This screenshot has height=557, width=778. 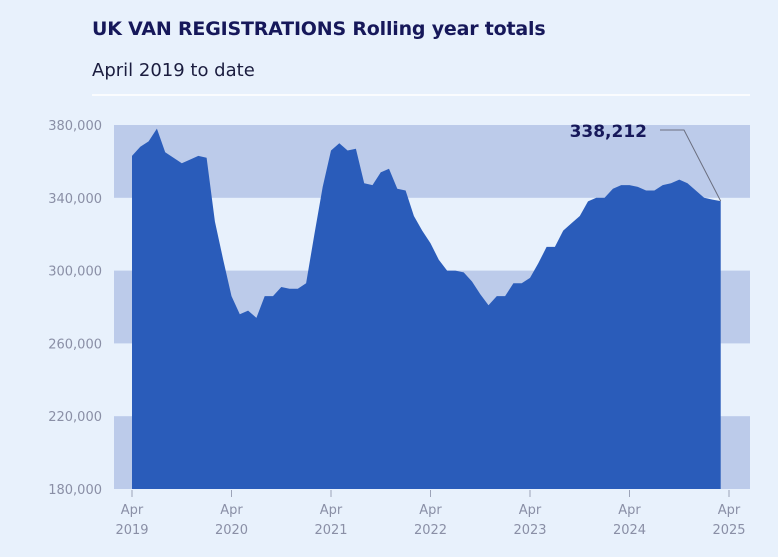 I want to click on annotation-leader-line, so click(x=691, y=165).